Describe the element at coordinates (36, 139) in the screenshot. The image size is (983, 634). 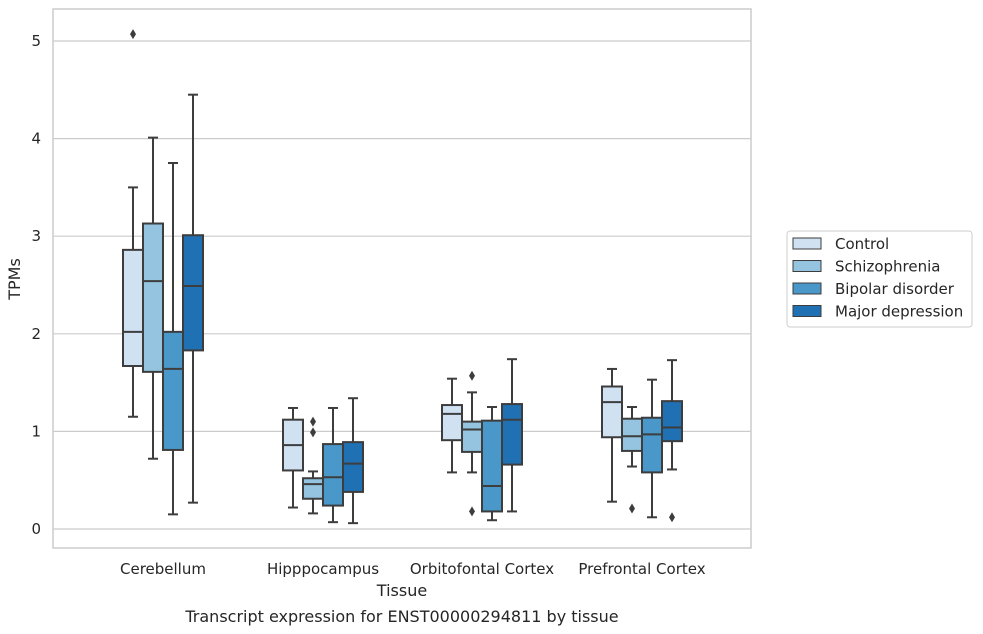
I see `y-tick-label: 4` at that location.